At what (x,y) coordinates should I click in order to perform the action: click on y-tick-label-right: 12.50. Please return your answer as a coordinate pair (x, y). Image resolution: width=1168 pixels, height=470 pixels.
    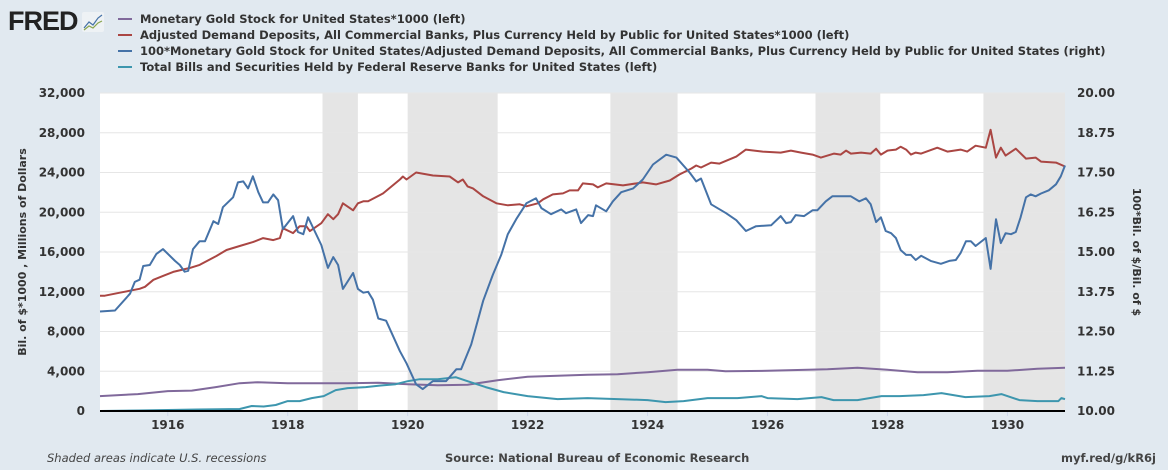
    Looking at the image, I should click on (1096, 332).